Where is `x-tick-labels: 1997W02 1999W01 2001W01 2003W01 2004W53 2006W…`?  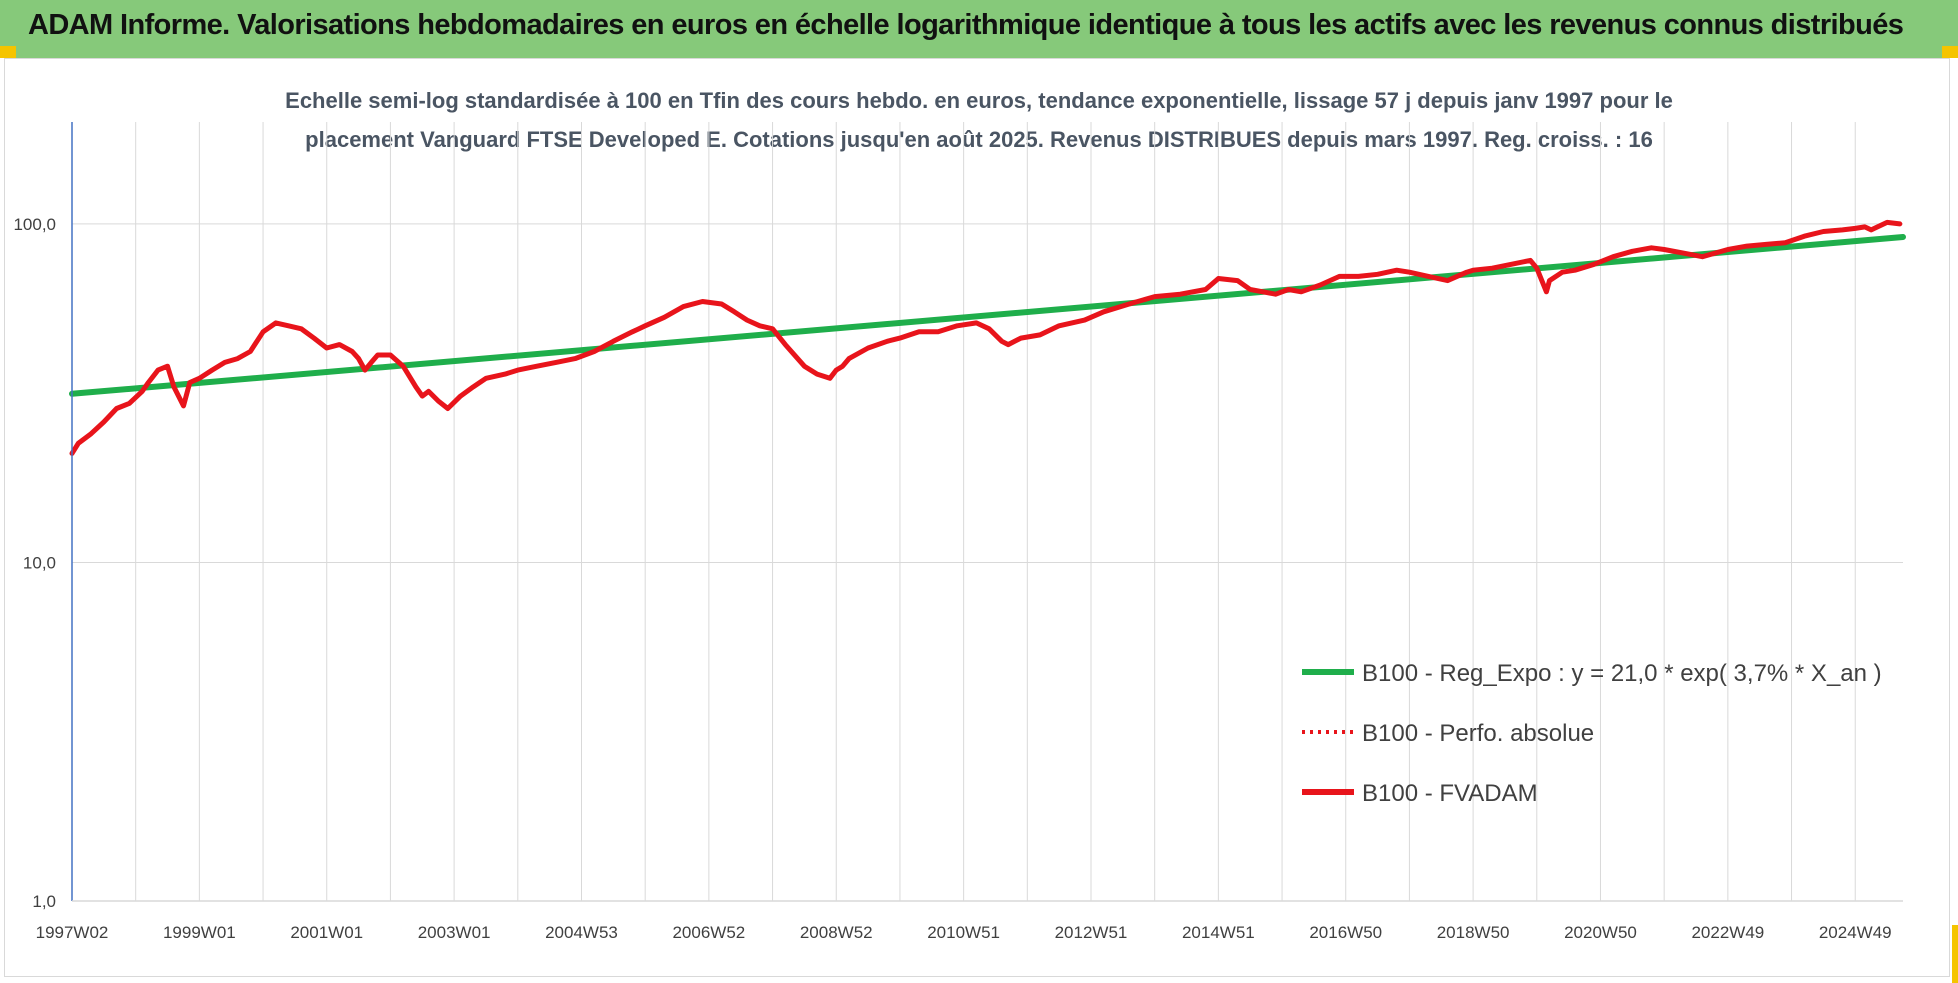
x-tick-labels: 1997W02 1999W01 2001W01 2003W01 2004W53 2006W… is located at coordinates (964, 932).